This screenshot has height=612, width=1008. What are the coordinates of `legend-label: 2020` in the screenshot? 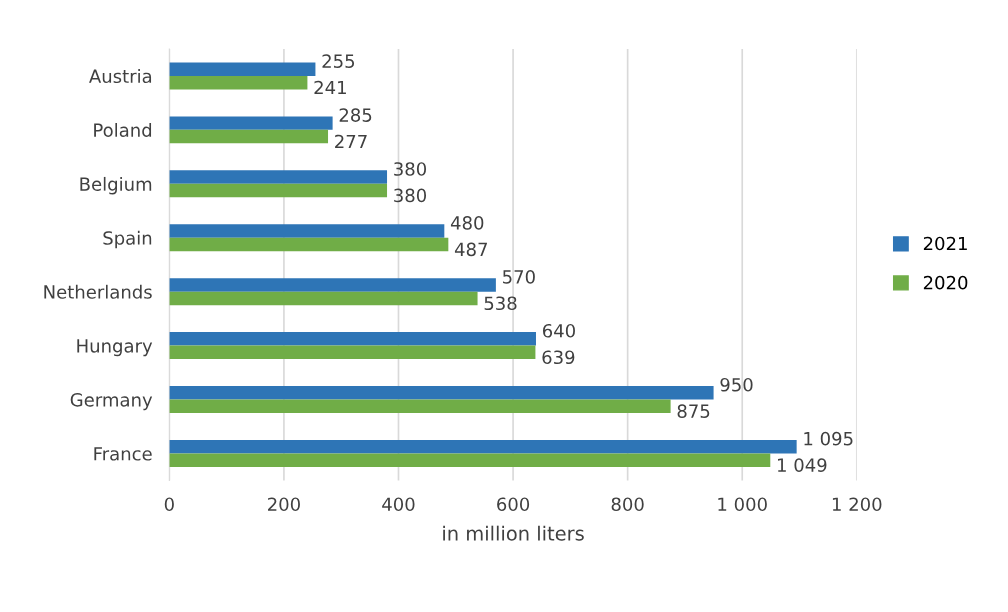 It's located at (945, 282).